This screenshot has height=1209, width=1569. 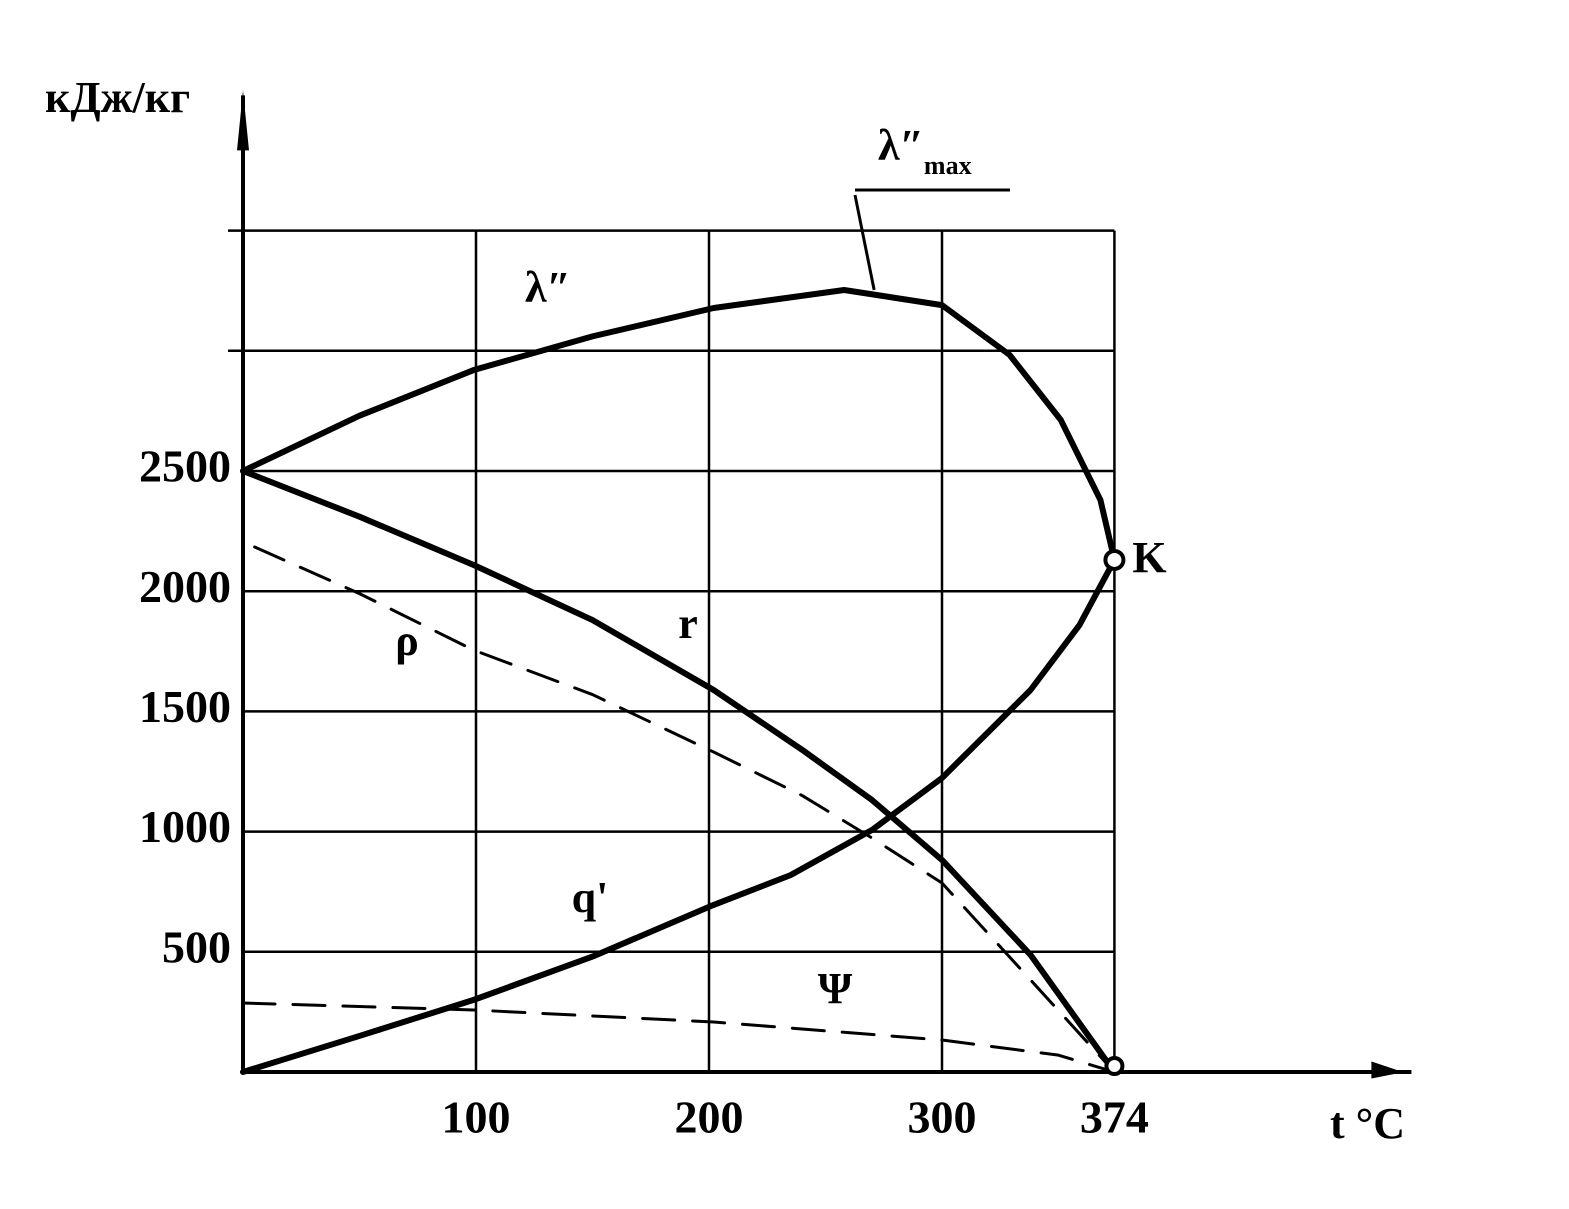 What do you see at coordinates (835, 988) in the screenshot?
I see `series-label: Ψ` at bounding box center [835, 988].